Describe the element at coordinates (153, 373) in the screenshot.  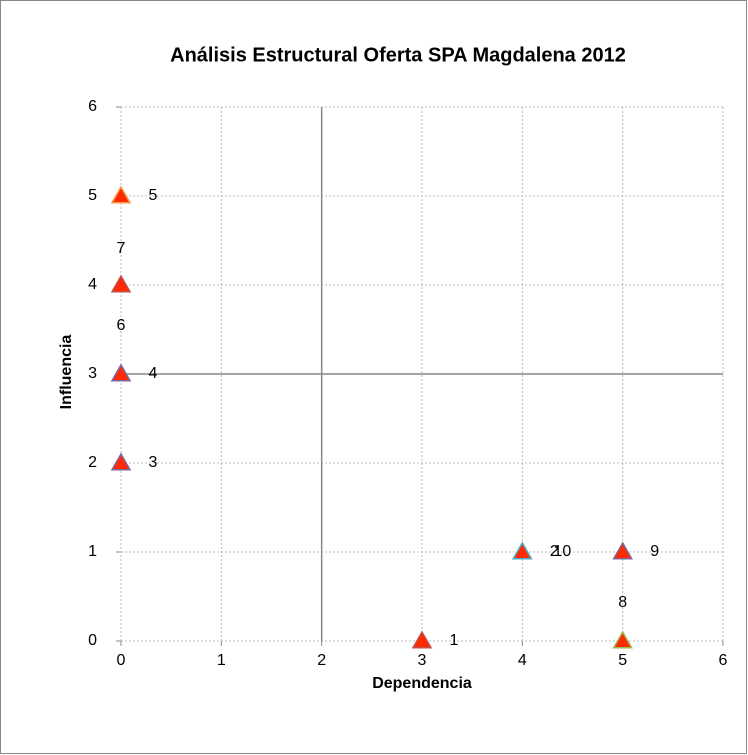
I see `point-label: 4` at that location.